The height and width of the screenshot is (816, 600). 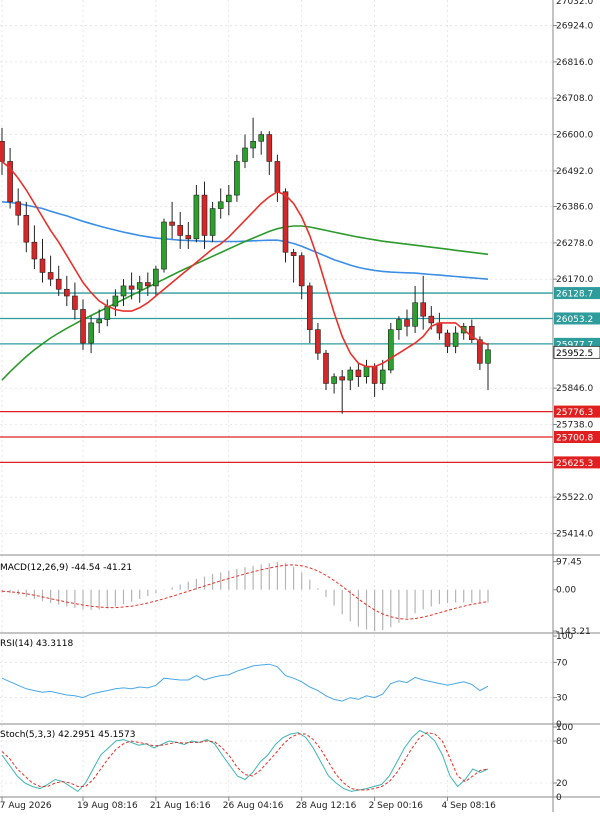 I want to click on current-price-tag, so click(x=576, y=352).